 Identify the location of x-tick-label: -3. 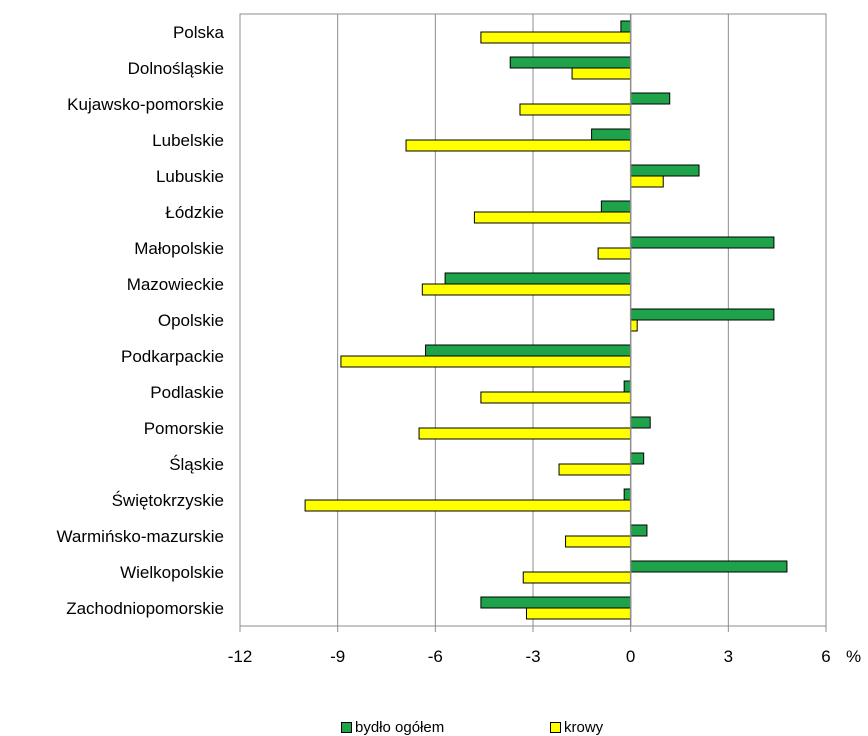
(532, 656).